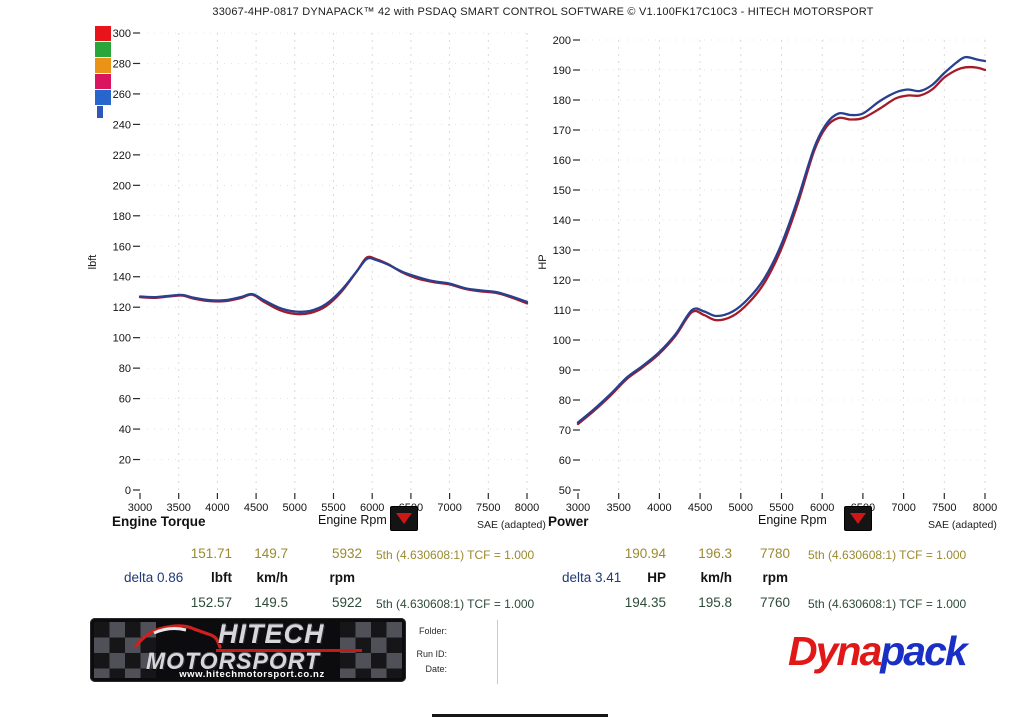 This screenshot has width=1024, height=717. What do you see at coordinates (774, 602) in the screenshot?
I see `power-bottom-rpm: 7760` at bounding box center [774, 602].